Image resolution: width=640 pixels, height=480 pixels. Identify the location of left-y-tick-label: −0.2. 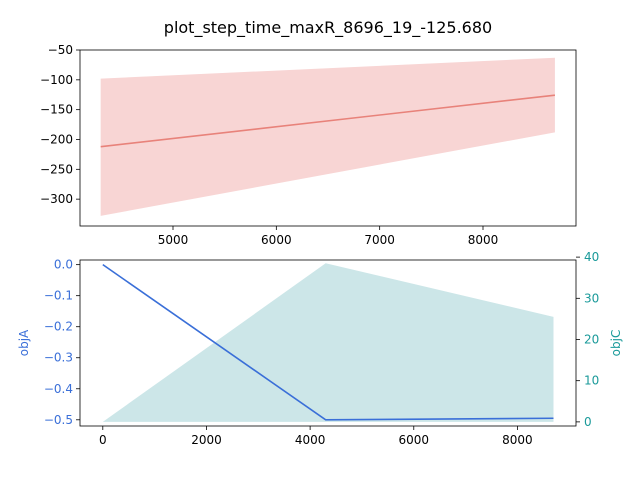
(58, 327).